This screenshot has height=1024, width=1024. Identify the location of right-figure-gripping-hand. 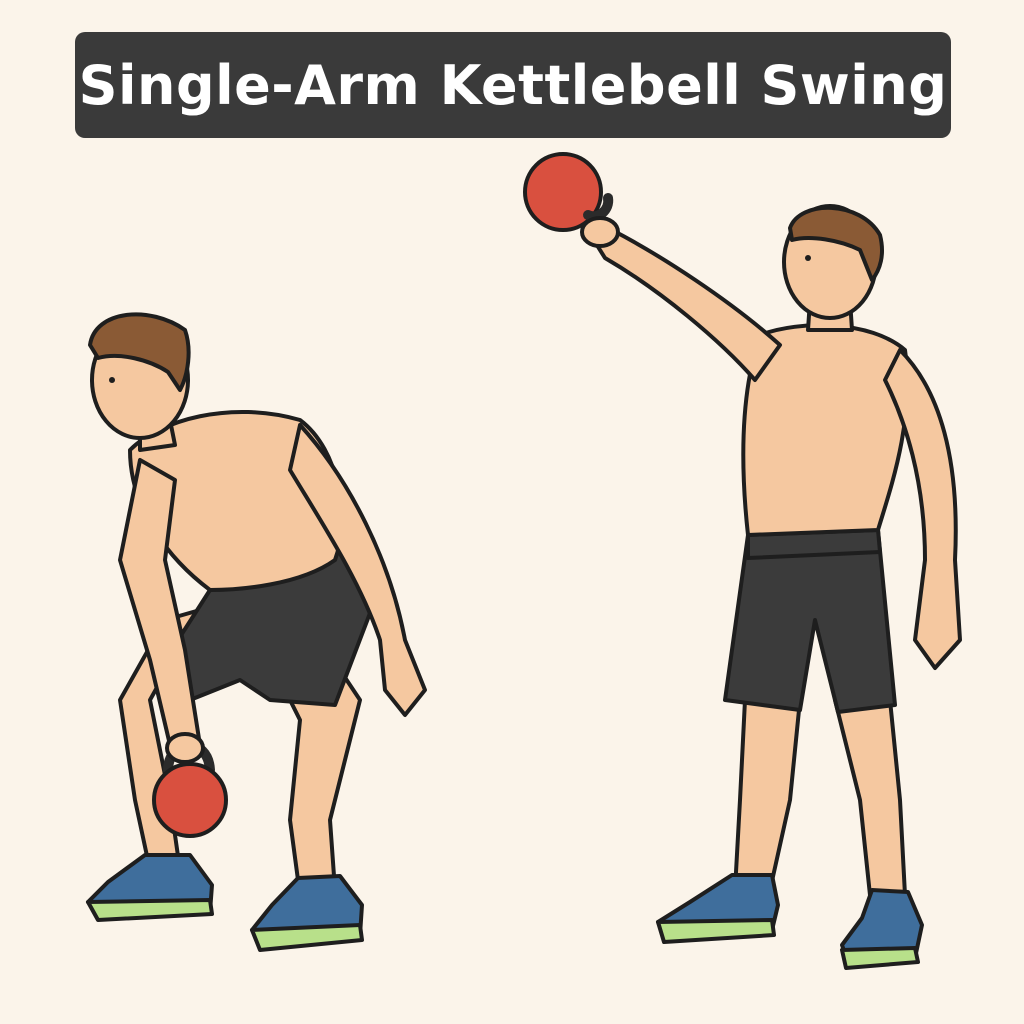
(600, 232).